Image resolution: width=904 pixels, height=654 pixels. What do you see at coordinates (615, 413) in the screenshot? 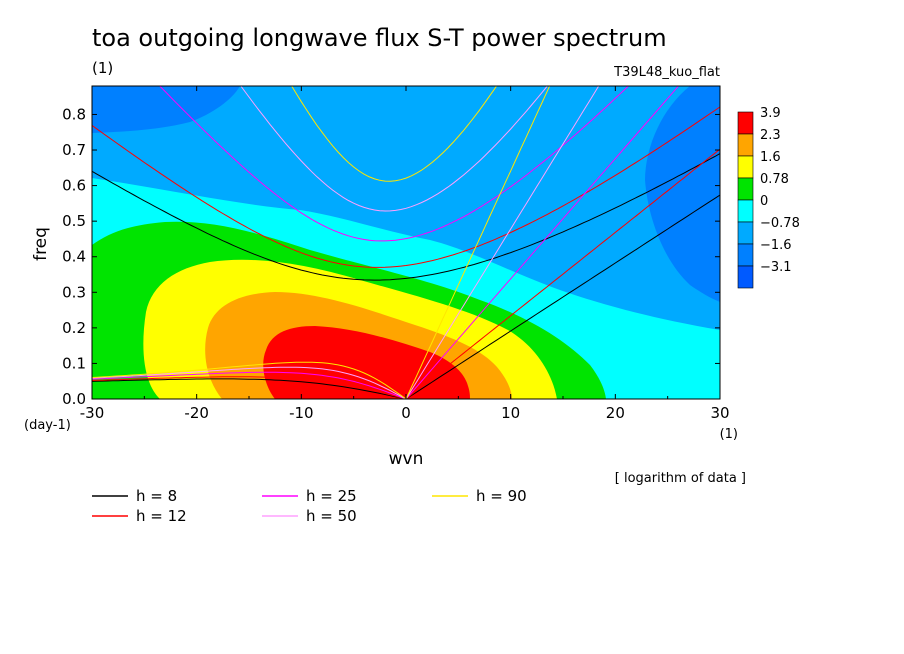
I see `x-tick-label: 20` at bounding box center [615, 413].